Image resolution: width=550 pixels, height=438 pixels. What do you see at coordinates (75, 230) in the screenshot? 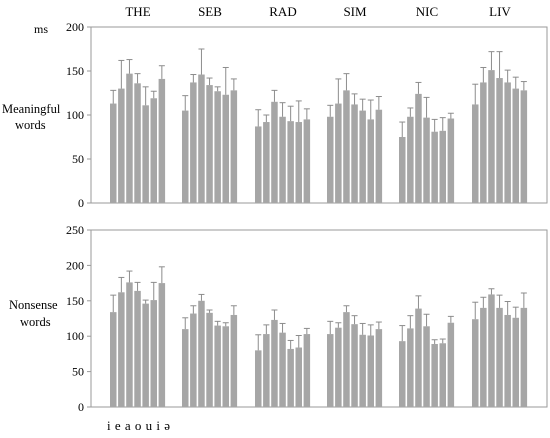
I see `y-tick-label: 250` at bounding box center [75, 230].